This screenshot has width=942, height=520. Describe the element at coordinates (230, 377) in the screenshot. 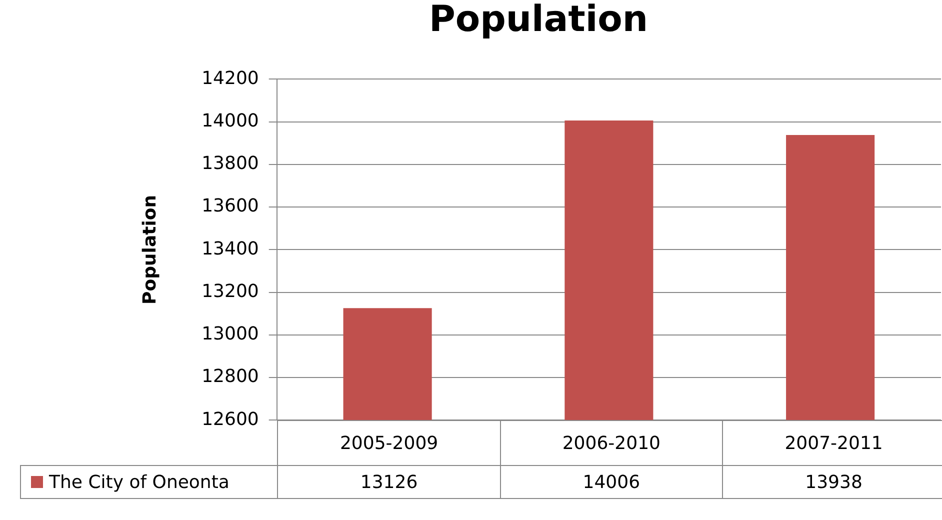

I see `y-tick-label: 12800` at that location.